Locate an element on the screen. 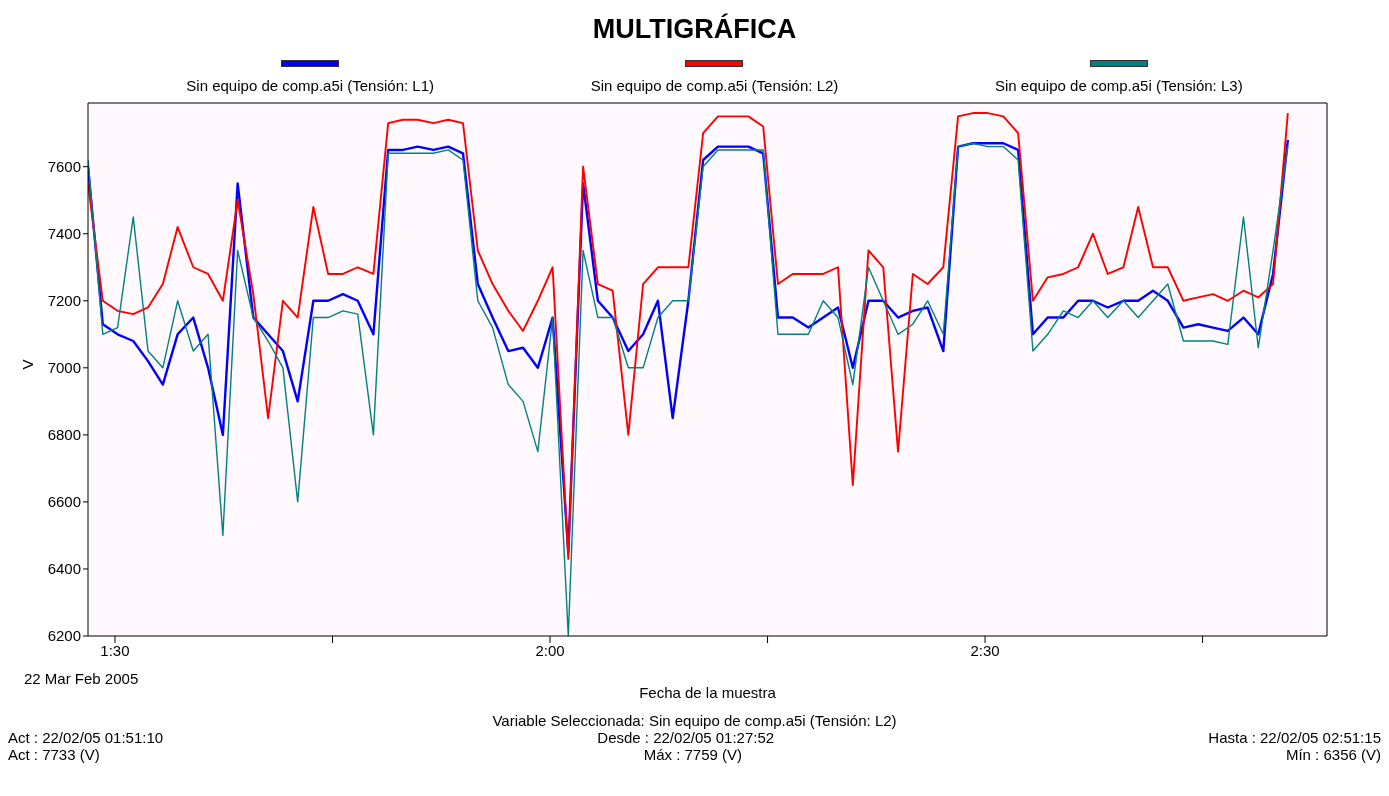  text: Act : 7733 (V) is located at coordinates (54, 754).